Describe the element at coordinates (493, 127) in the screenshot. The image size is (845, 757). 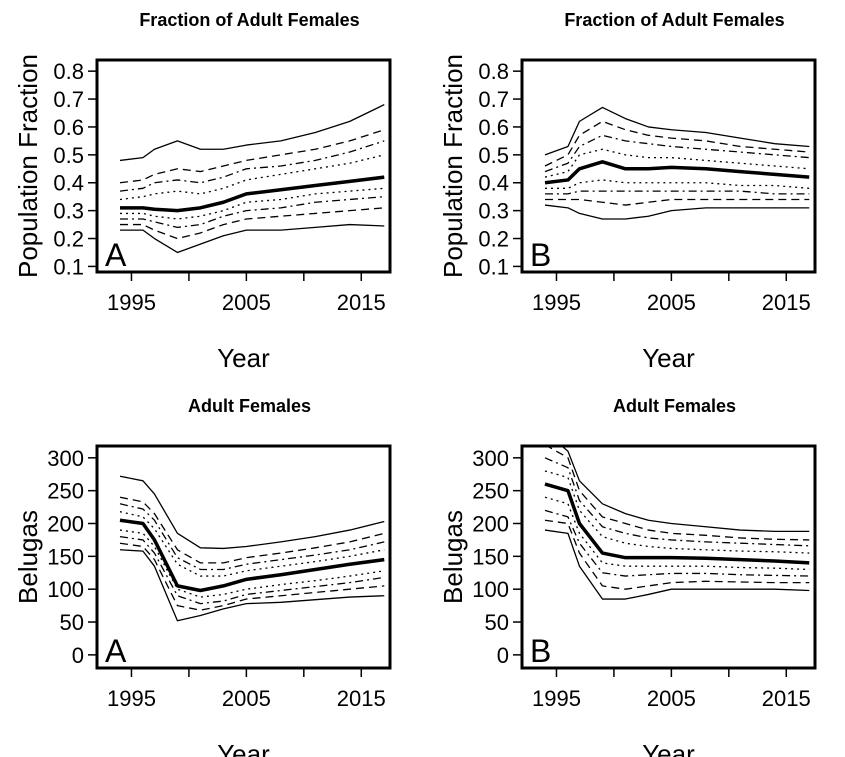
I see `y-tick-label: 0.6` at that location.